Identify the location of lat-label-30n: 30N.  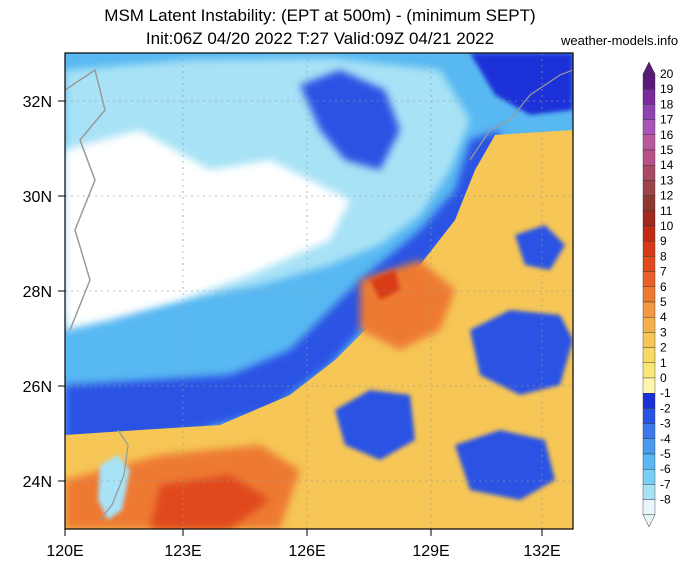
(37, 197).